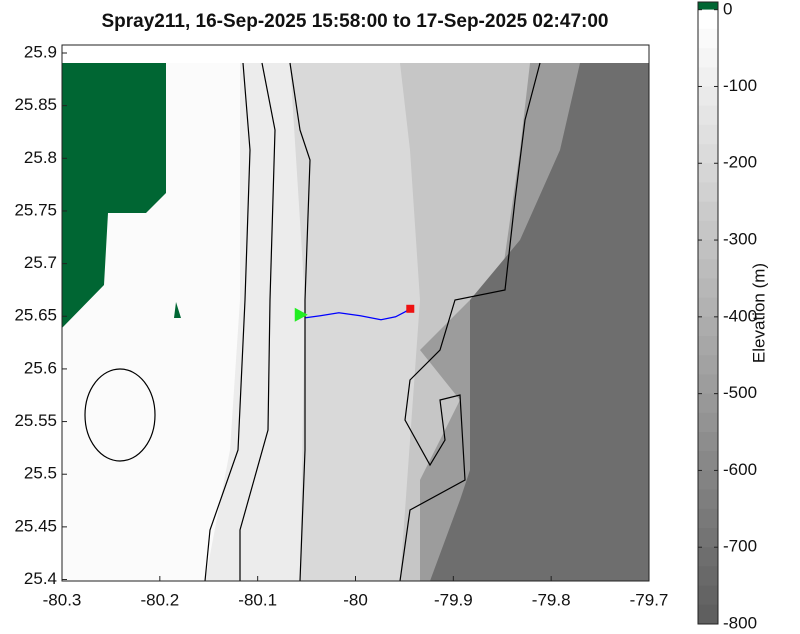  I want to click on colorbar-tick-label: -800, so click(740, 622).